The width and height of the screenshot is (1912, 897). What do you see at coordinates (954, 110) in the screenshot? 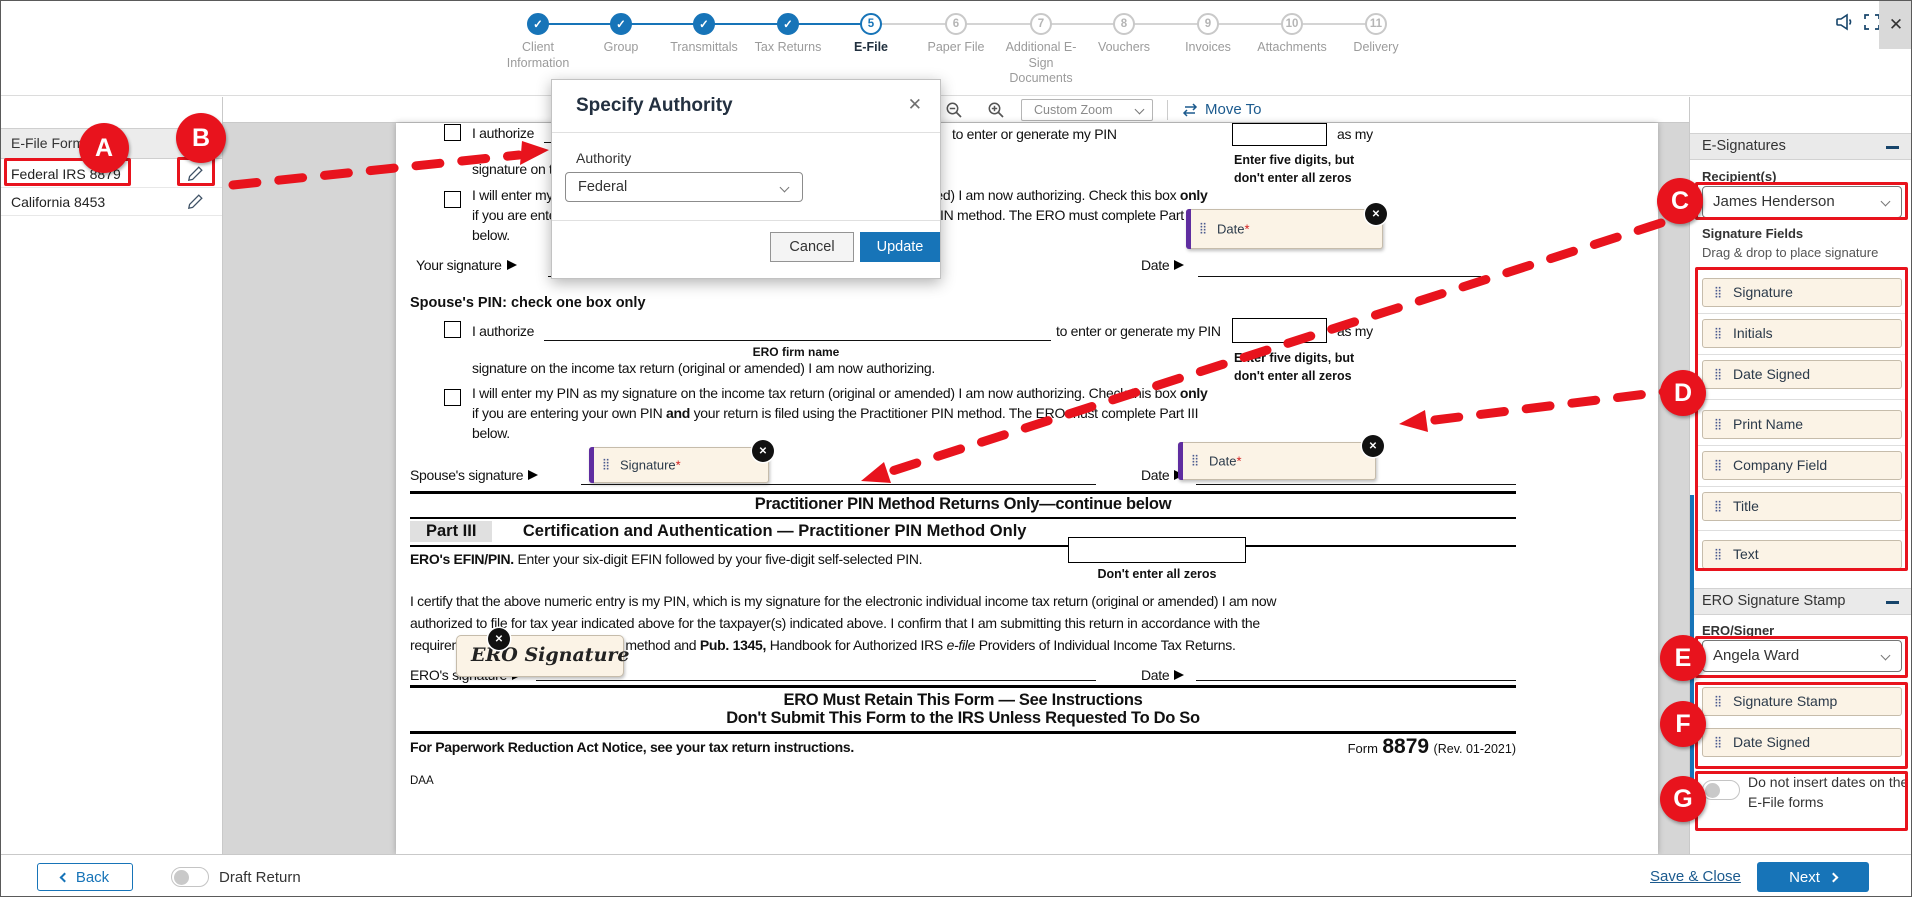
I see `zoom-out-icon` at bounding box center [954, 110].